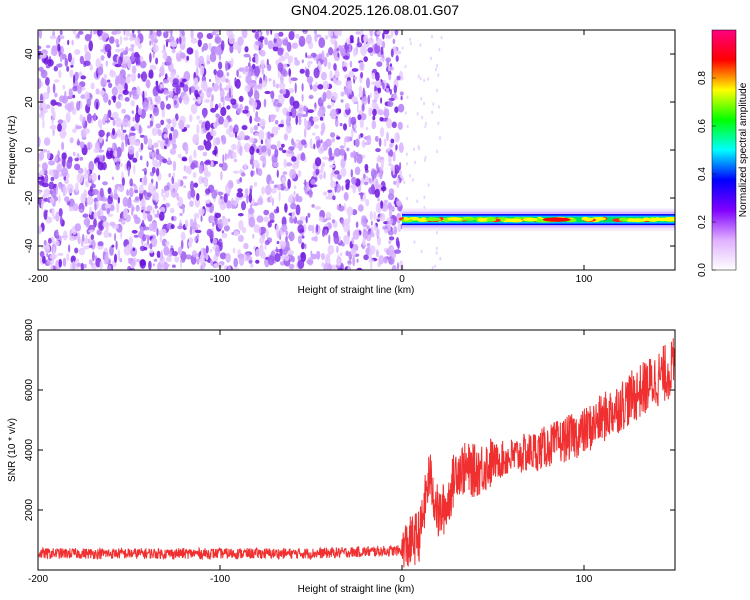 The image size is (750, 600). I want to click on y-tick-label: 8000, so click(29, 329).